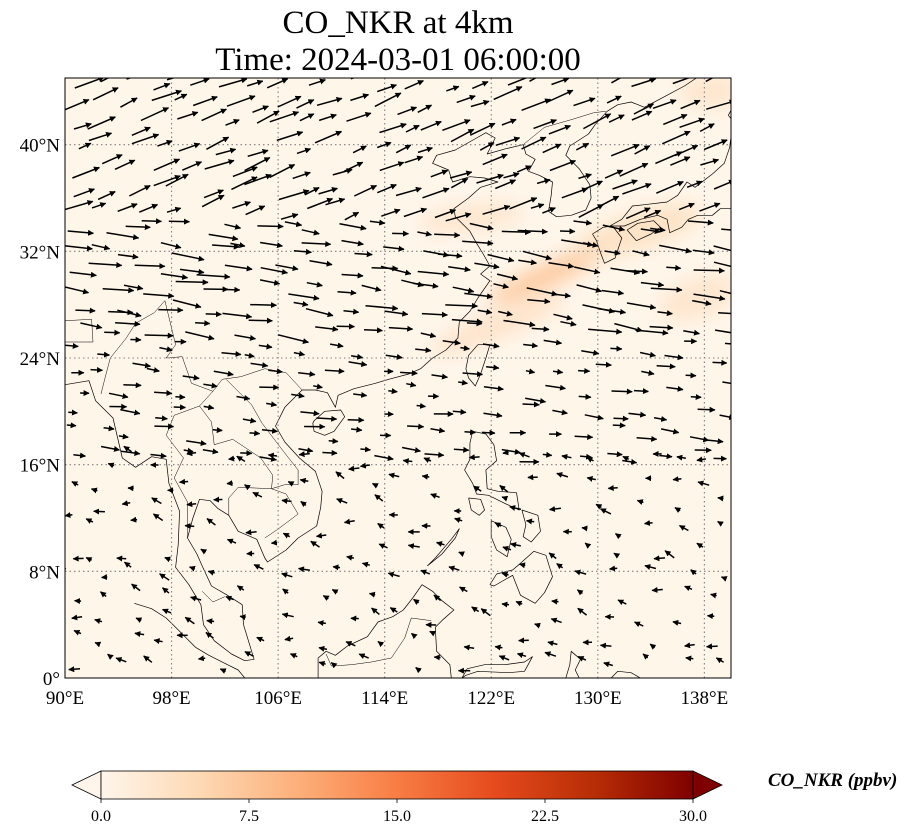  Describe the element at coordinates (40, 466) in the screenshot. I see `lat-tick-label: 16°N` at that location.